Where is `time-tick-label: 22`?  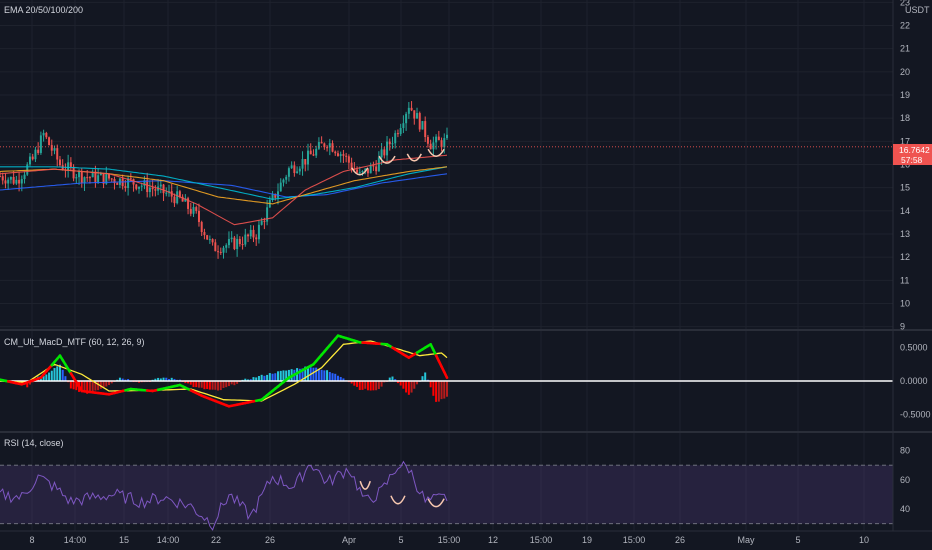 time-tick-label: 22 is located at coordinates (216, 540).